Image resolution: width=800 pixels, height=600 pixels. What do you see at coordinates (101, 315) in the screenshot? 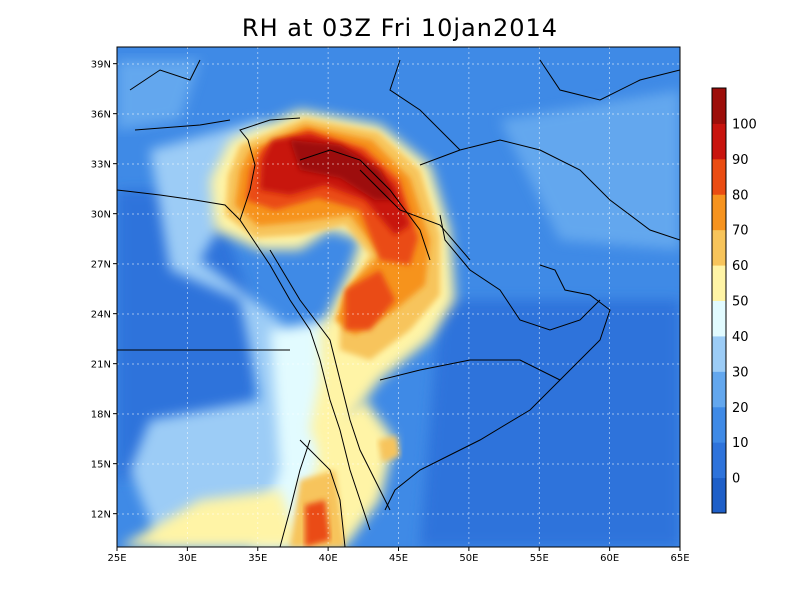
I see `lat-tick-label: 24N` at bounding box center [101, 315].